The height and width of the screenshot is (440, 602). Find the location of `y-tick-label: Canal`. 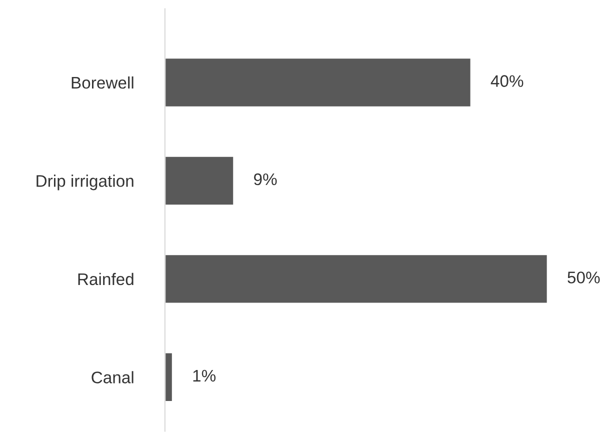

y-tick-label: Canal is located at coordinates (113, 377).